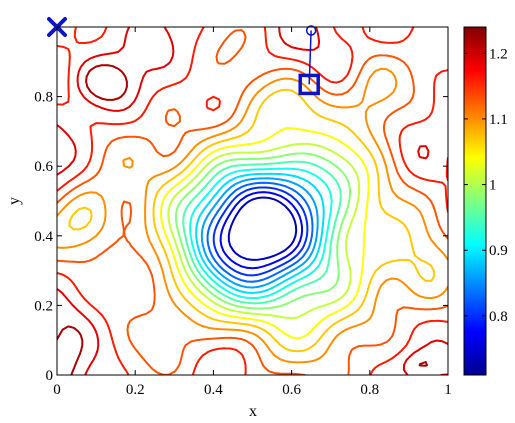  What do you see at coordinates (43, 306) in the screenshot?
I see `y-tick-label: 0.2` at bounding box center [43, 306].